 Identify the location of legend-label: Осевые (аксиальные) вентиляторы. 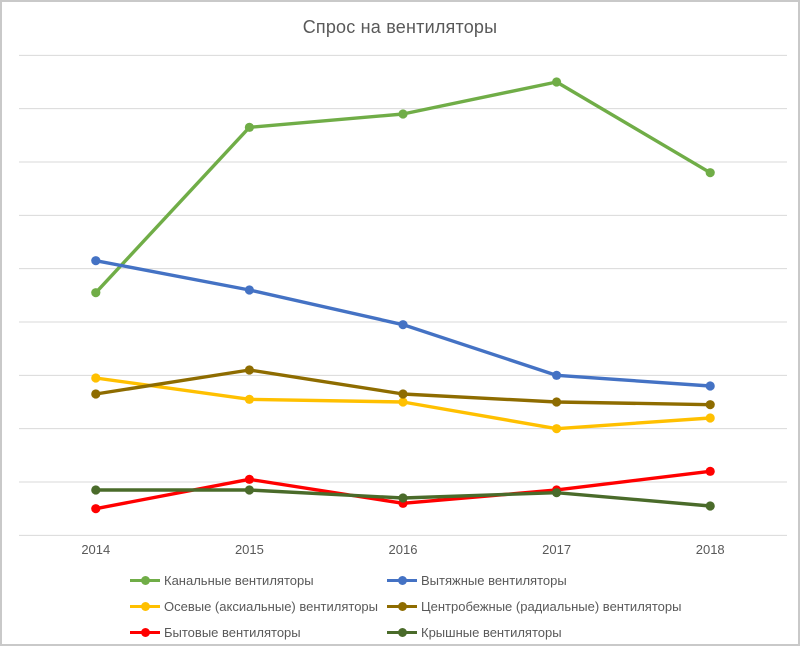
(271, 606).